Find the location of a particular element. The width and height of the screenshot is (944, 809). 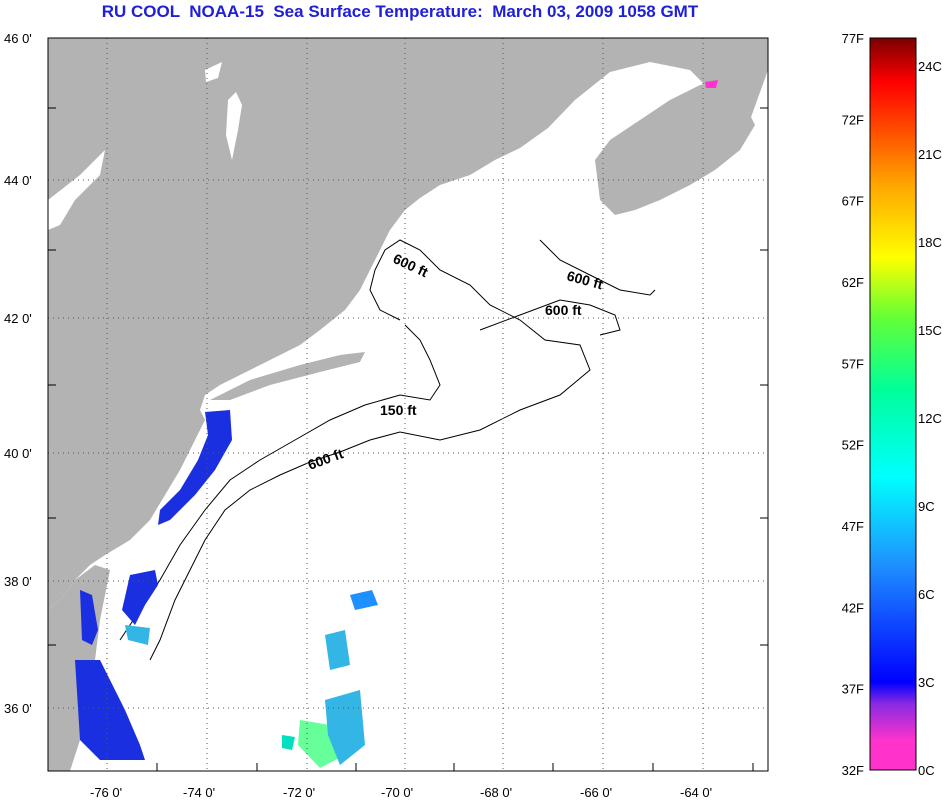

lon-label: -70 0' is located at coordinates (397, 792).